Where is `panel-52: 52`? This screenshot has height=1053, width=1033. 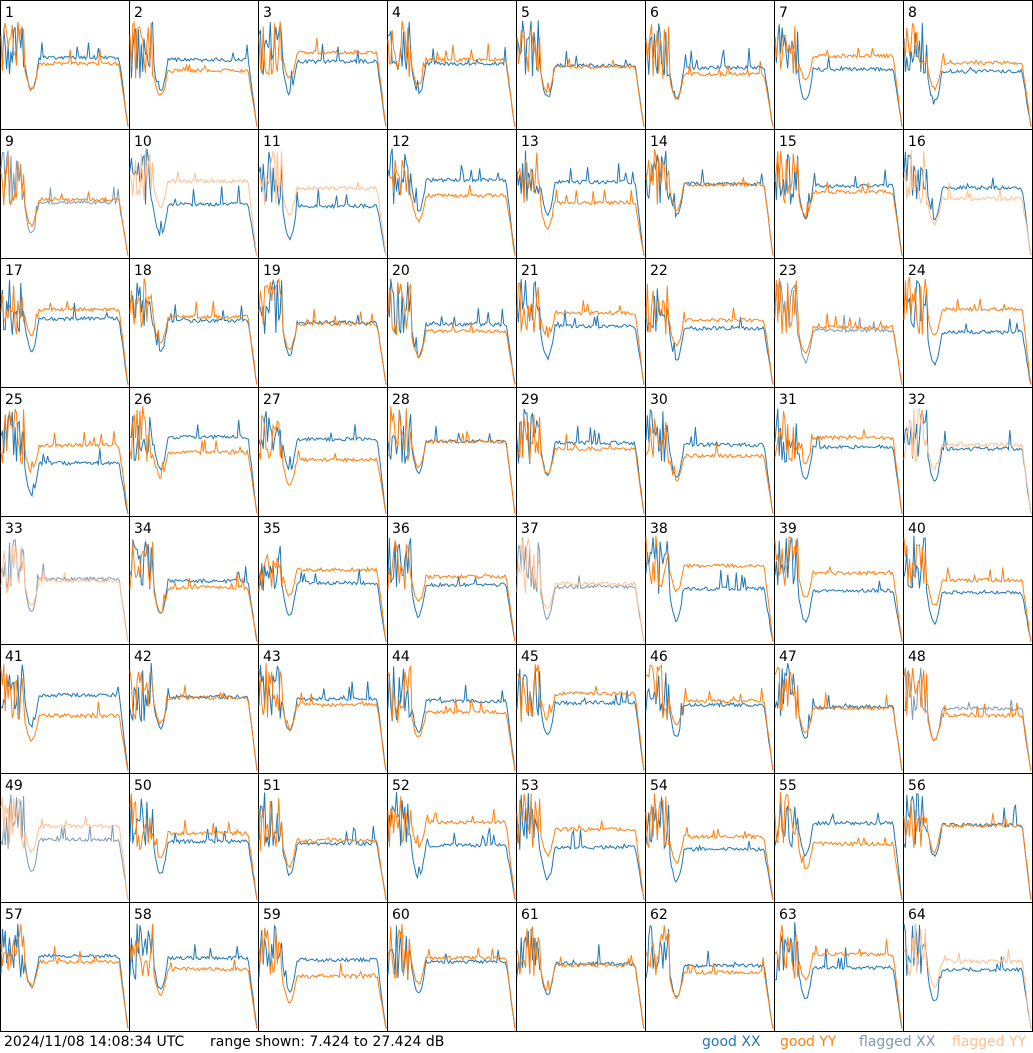 panel-52: 52 is located at coordinates (452, 838).